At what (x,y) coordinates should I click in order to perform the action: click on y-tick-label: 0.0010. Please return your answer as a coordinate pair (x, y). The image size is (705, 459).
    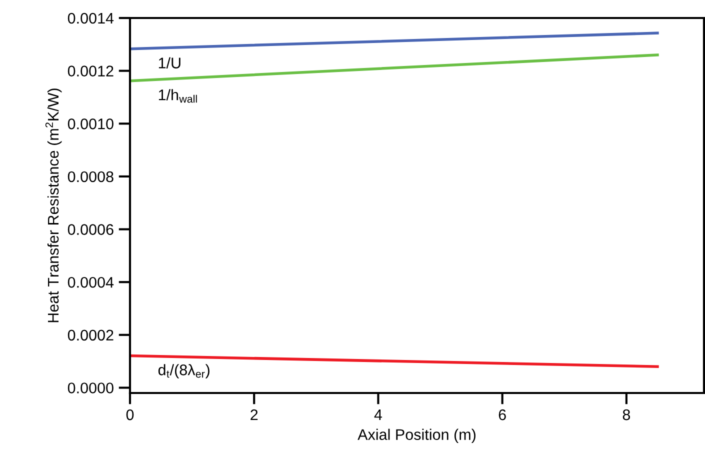
    Looking at the image, I should click on (91, 124).